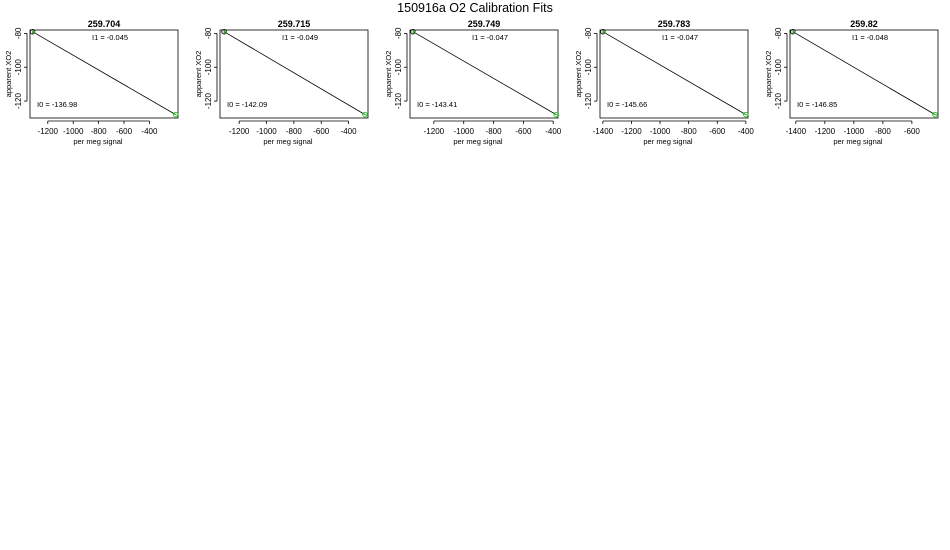 The image size is (950, 550). Describe the element at coordinates (475, 8) in the screenshot. I see `page-title: 150916a O2 Calibration Fits` at that location.